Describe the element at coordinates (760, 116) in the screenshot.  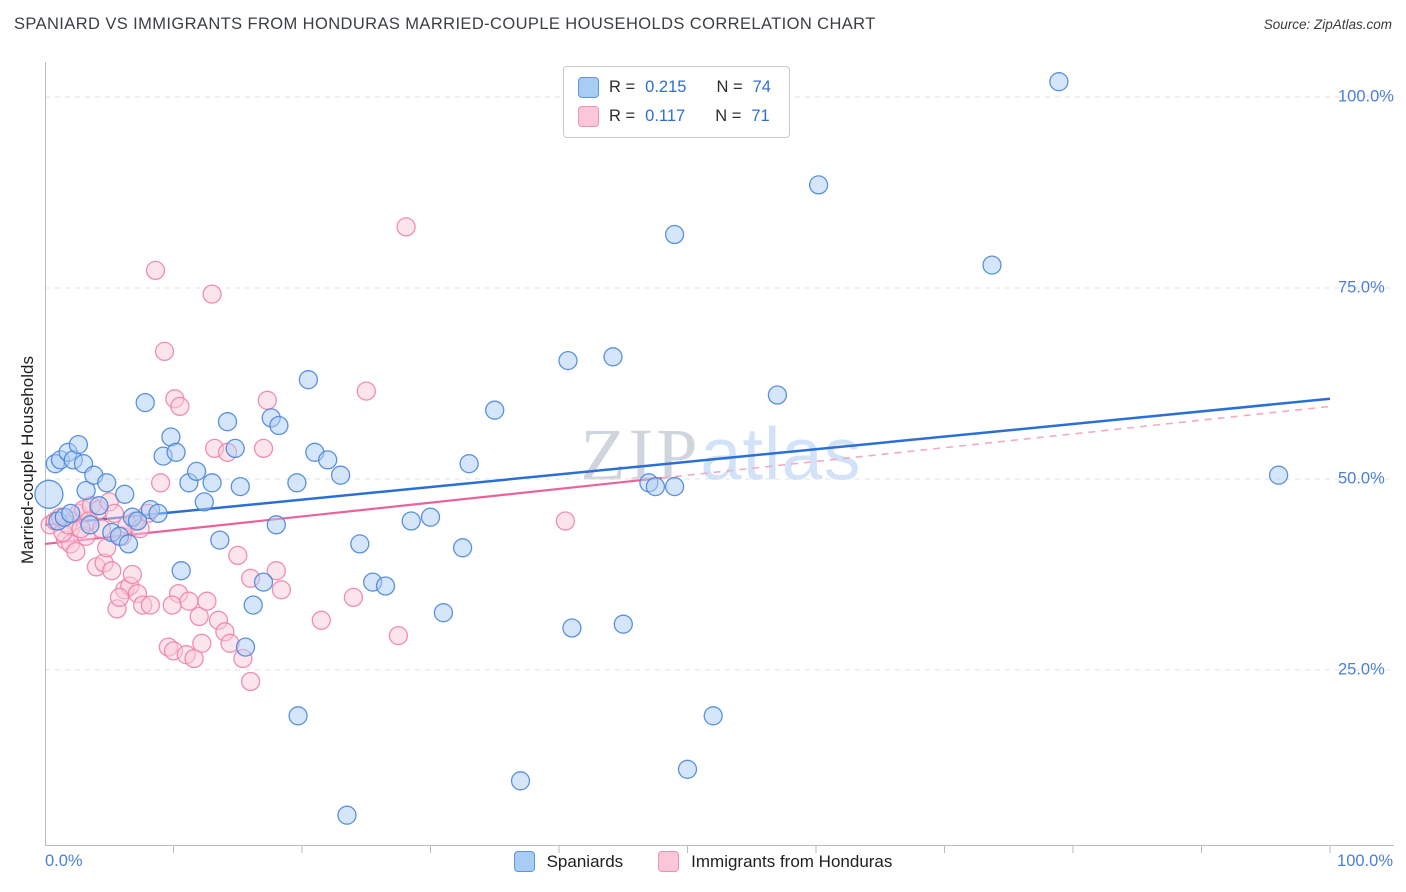
I see `n-value: 71` at that location.